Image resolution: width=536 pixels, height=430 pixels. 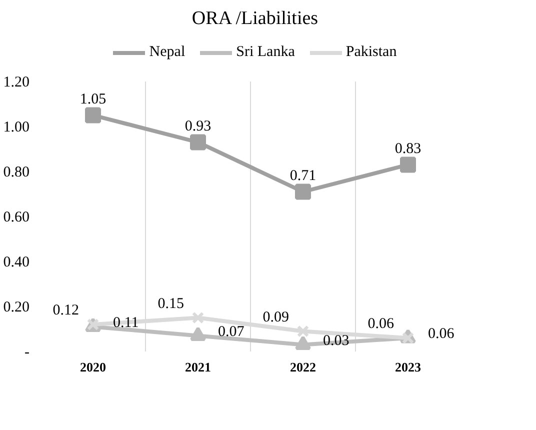 What do you see at coordinates (16, 82) in the screenshot?
I see `y-tick-label: 1.20` at bounding box center [16, 82].